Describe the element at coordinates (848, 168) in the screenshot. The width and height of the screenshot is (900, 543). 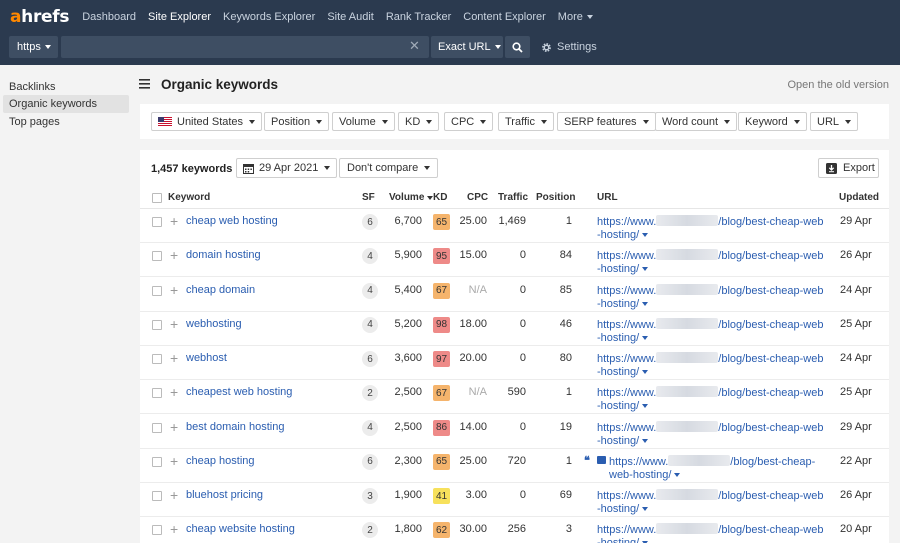
I see `export-button: Export` at that location.